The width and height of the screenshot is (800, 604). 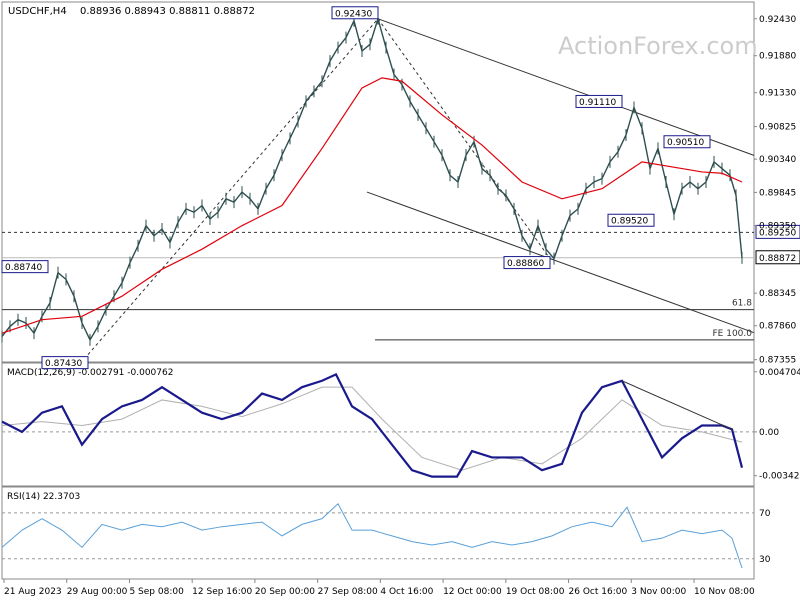 What do you see at coordinates (777, 57) in the screenshot?
I see `price-tick-label: 0.91880` at bounding box center [777, 57].